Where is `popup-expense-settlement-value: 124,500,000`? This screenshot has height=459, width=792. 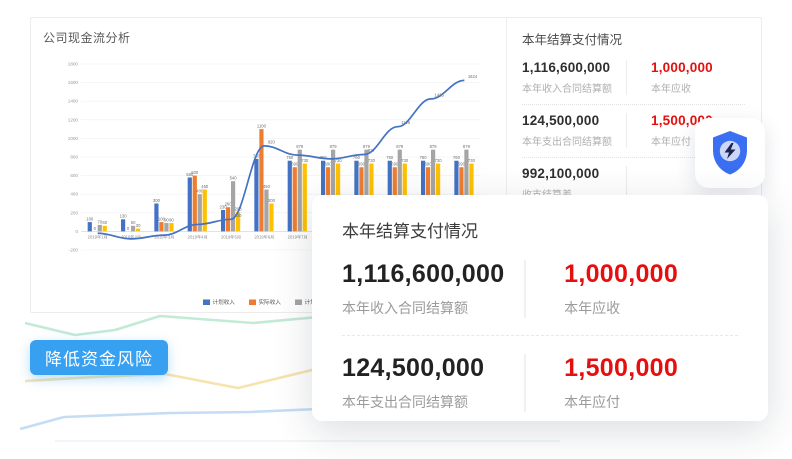
popup-expense-settlement-value: 124,500,000 is located at coordinates (413, 368).